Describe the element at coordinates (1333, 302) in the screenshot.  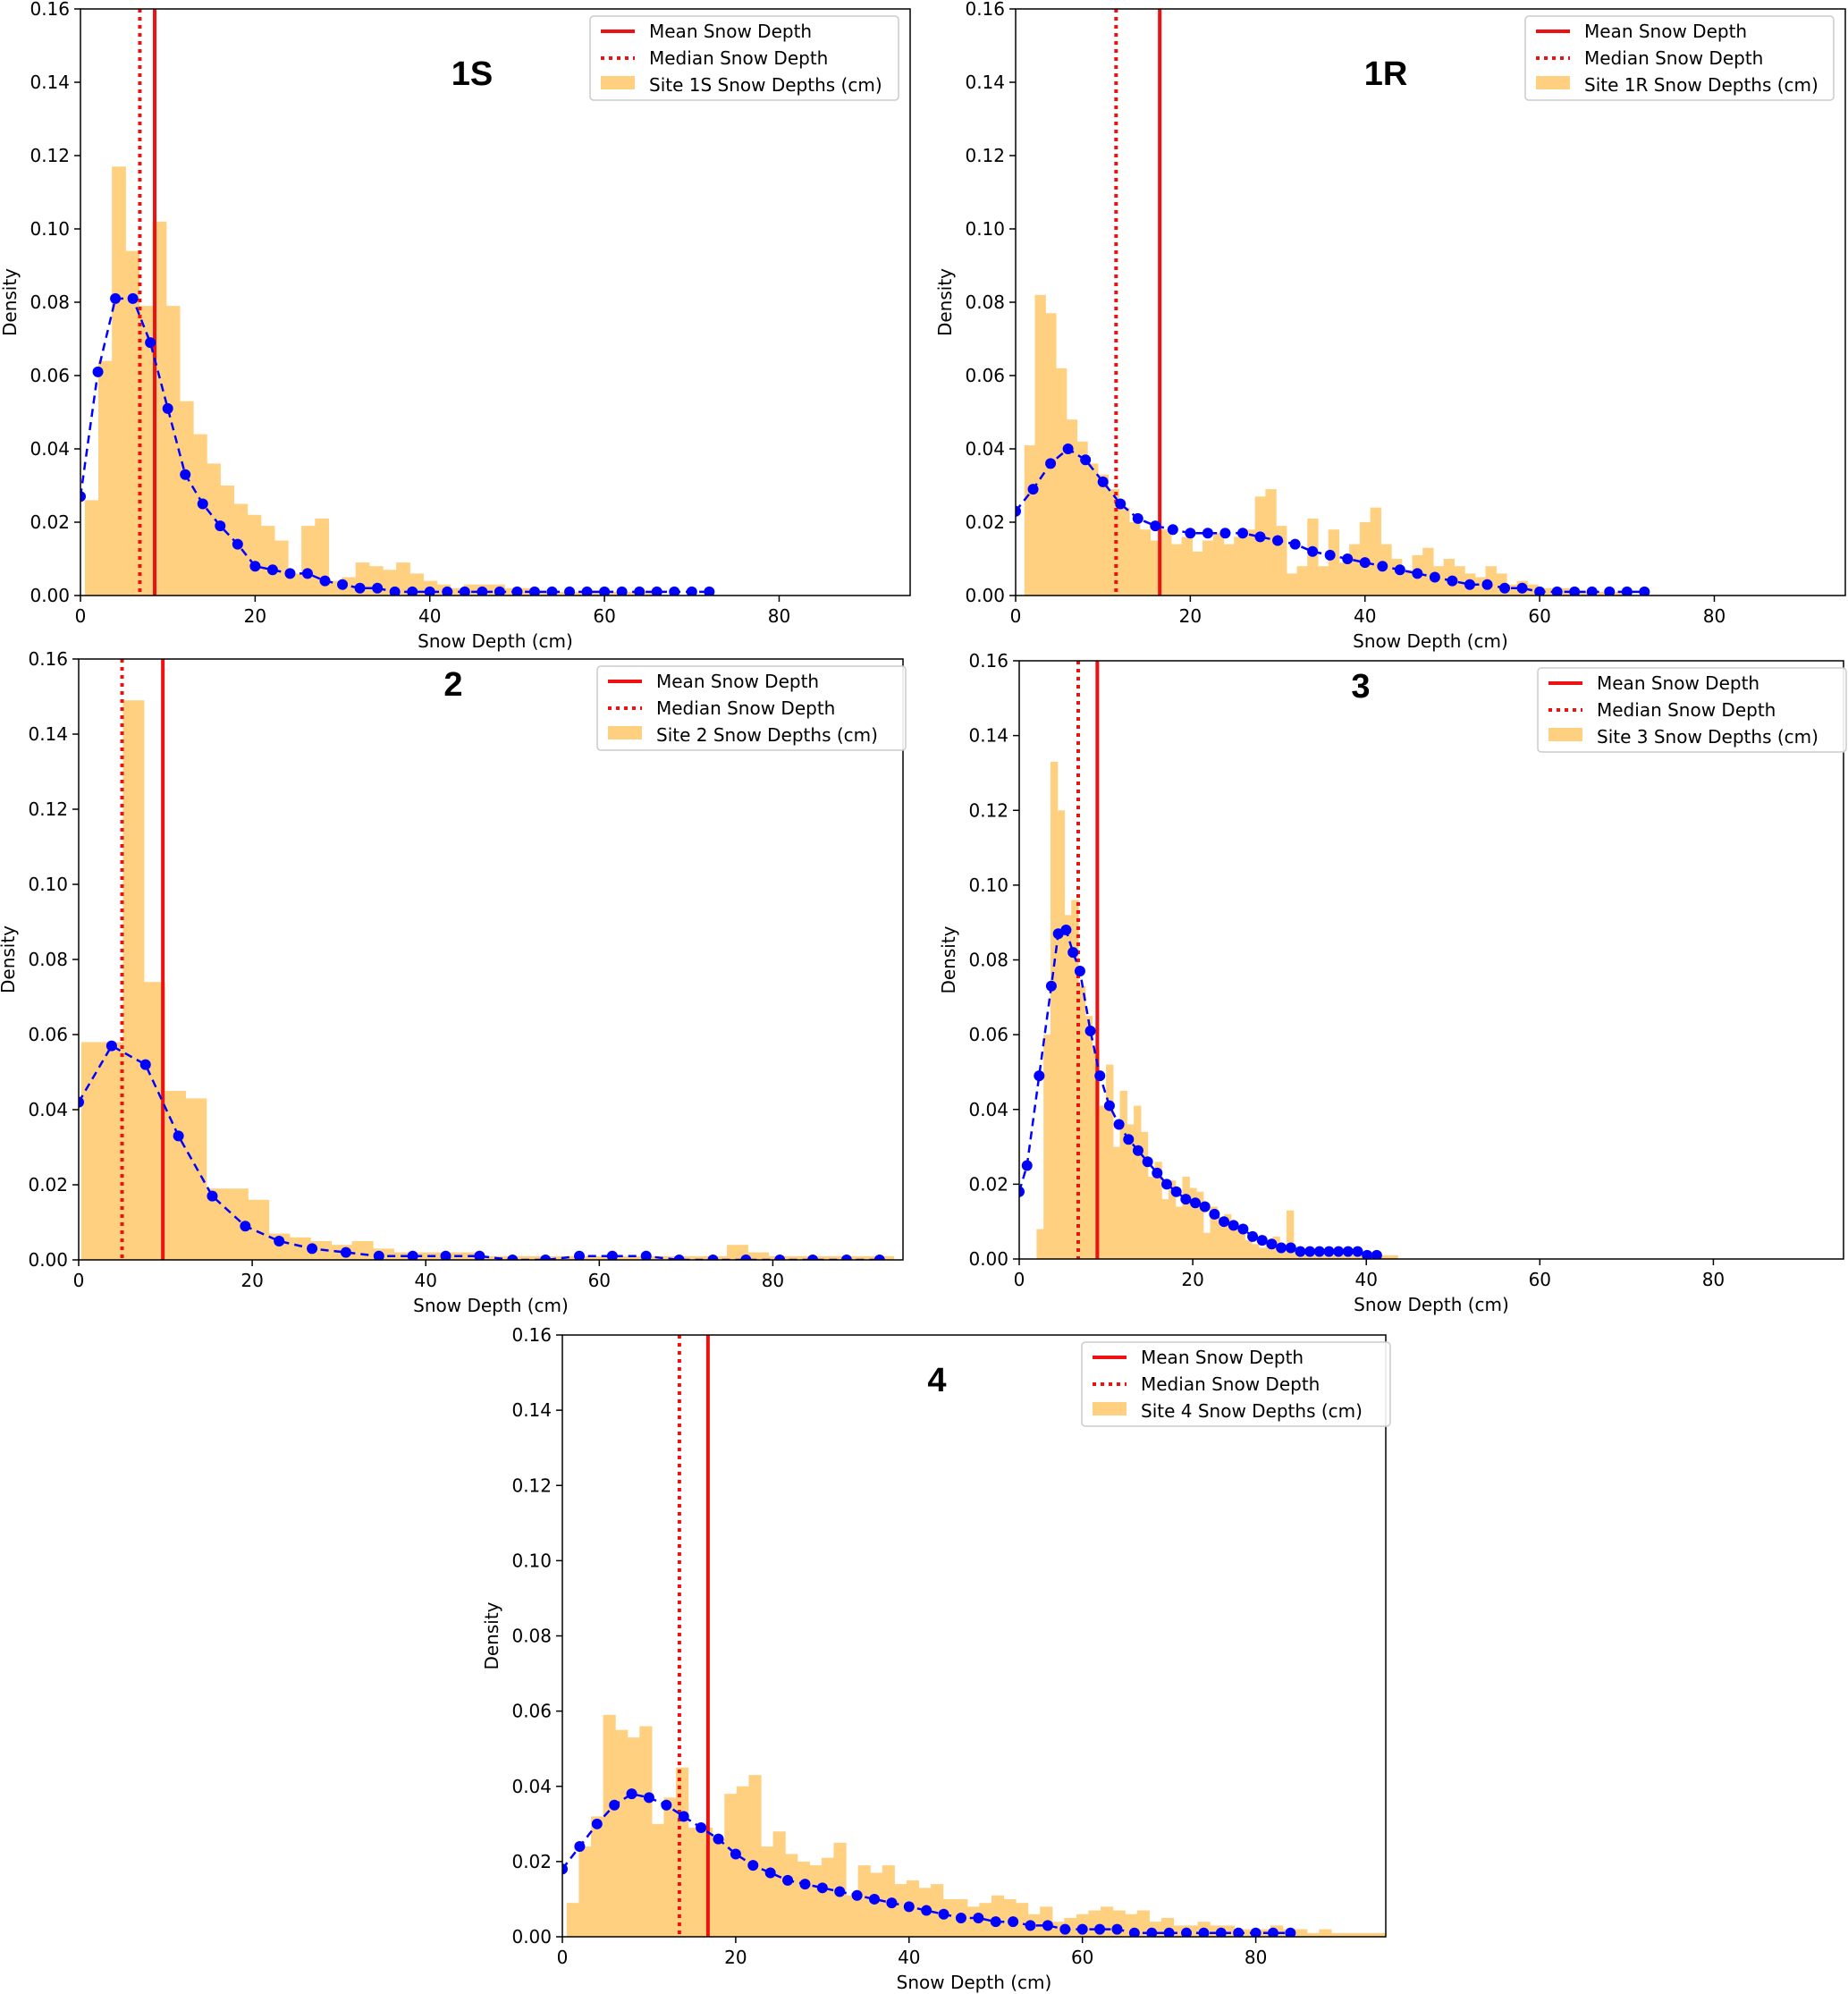
I see `plot-area` at that location.